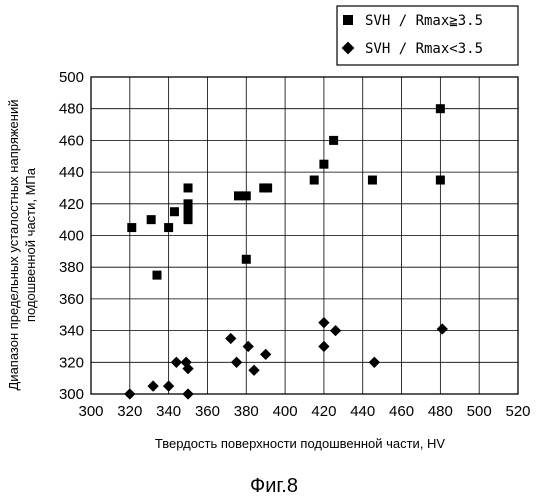 Image resolution: width=538 pixels, height=500 pixels. Describe the element at coordinates (71, 299) in the screenshot. I see `y-tick-label: 360` at that location.